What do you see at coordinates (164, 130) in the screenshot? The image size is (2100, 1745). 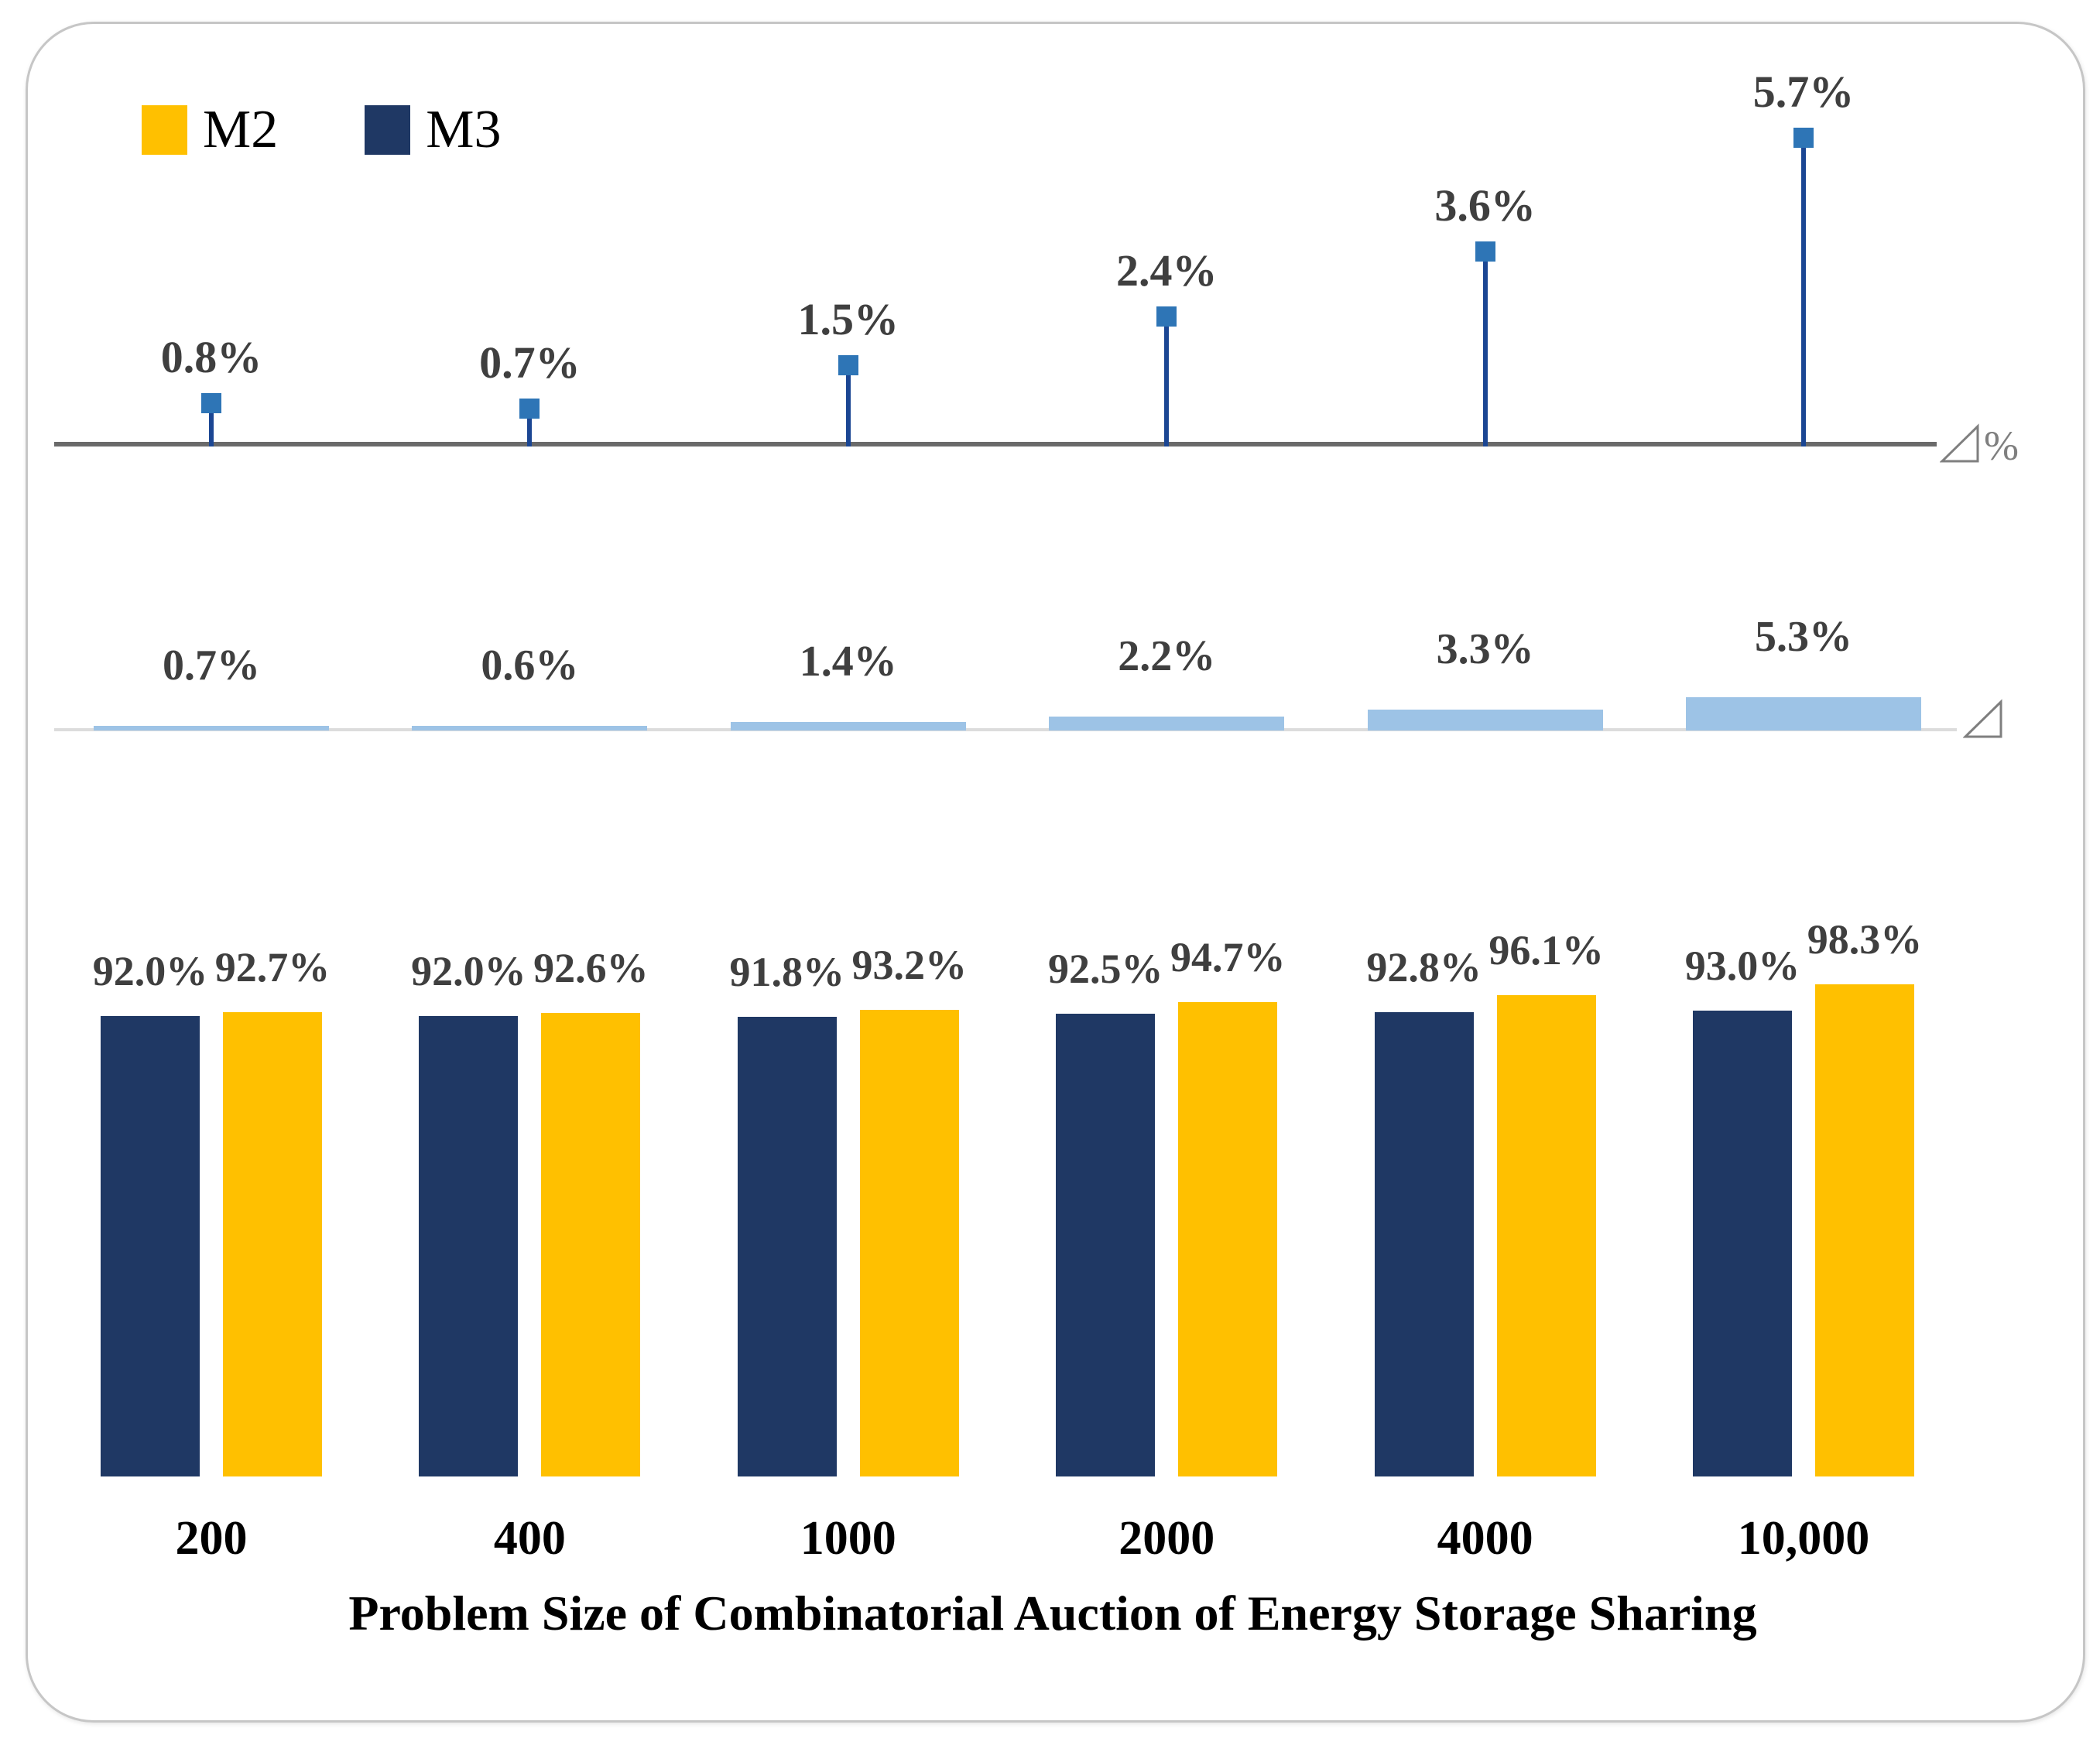 I see `legend-swatch-m2` at bounding box center [164, 130].